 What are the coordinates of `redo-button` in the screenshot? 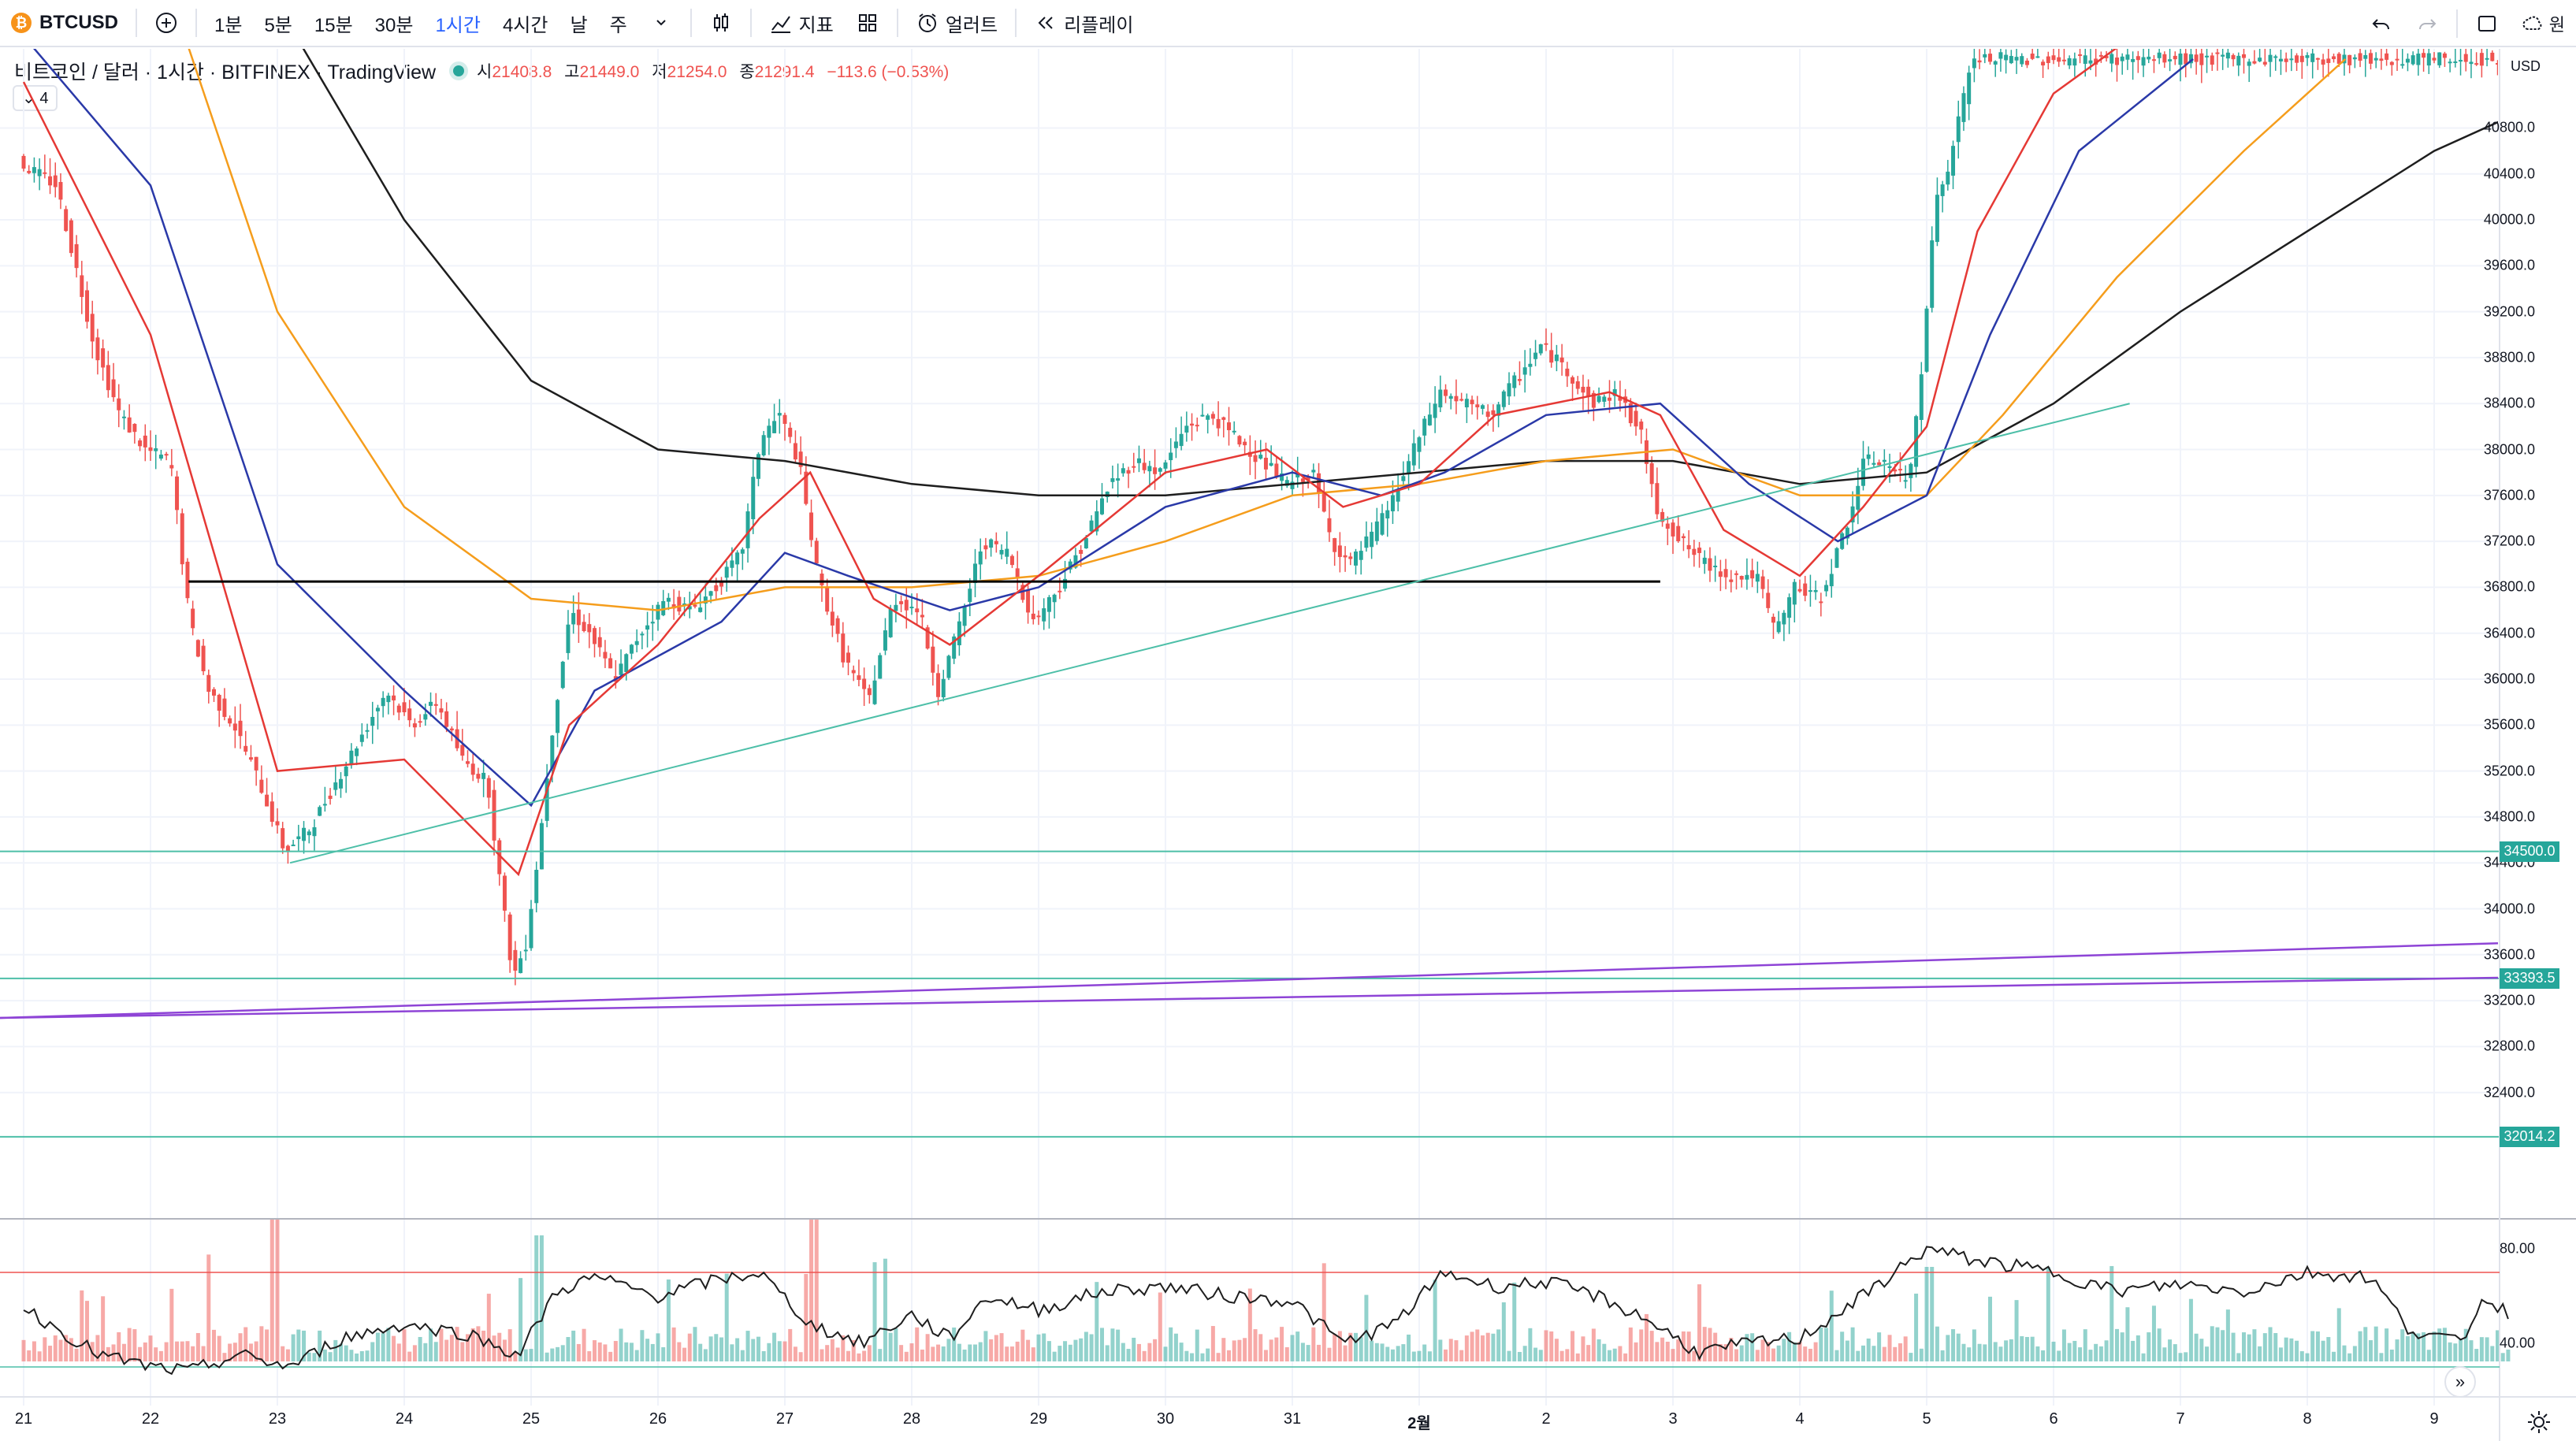 It's located at (2427, 23).